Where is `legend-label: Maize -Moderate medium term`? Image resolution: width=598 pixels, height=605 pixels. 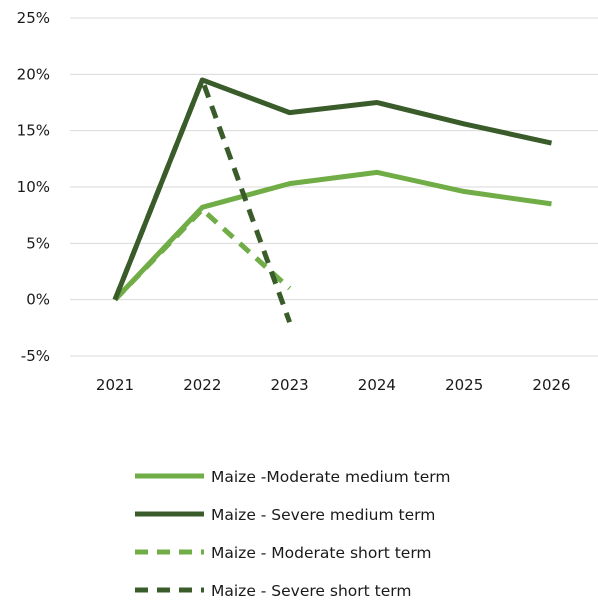
legend-label: Maize -Moderate medium term is located at coordinates (330, 477).